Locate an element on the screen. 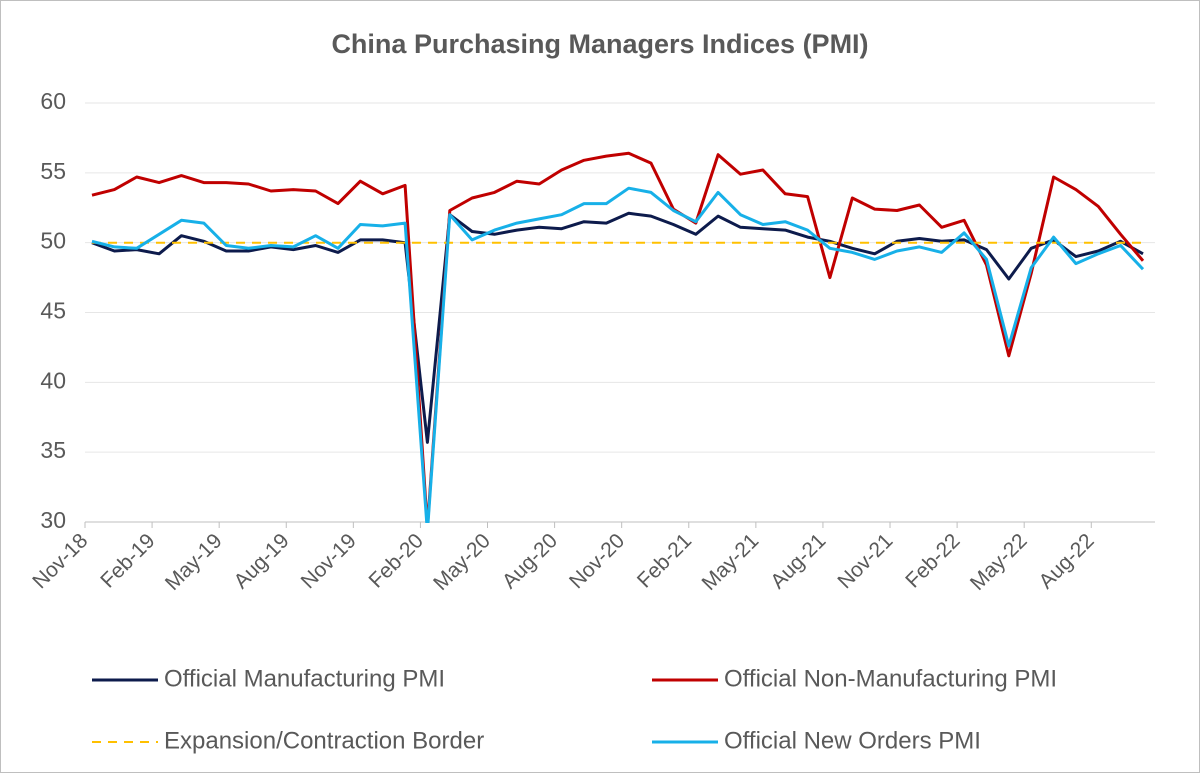 The height and width of the screenshot is (773, 1200). legend-label: Expansion/Contraction Border is located at coordinates (324, 740).